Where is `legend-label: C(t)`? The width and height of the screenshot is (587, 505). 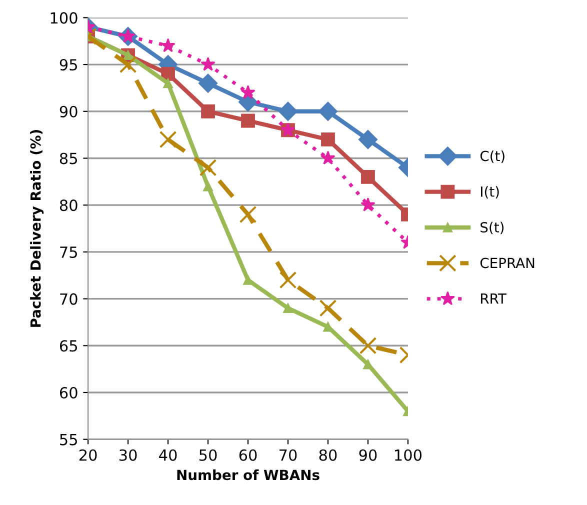
legend-label: C(t) is located at coordinates (492, 156).